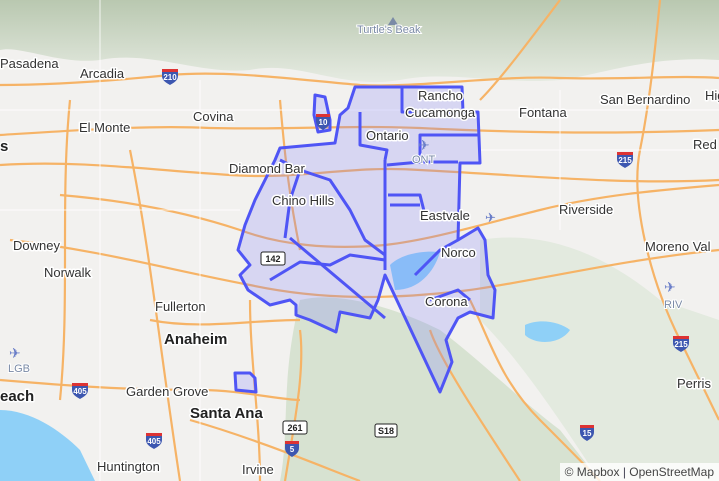  Describe the element at coordinates (245, 382) in the screenshot. I see `service-area-santa-ana` at that location.